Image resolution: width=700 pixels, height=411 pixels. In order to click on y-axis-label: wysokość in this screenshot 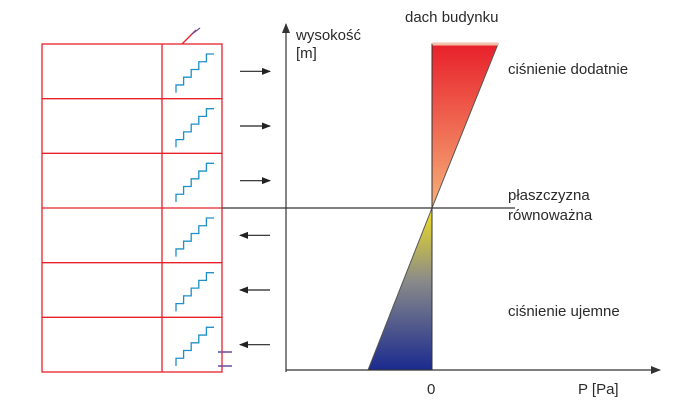, I will do `click(328, 35)`.